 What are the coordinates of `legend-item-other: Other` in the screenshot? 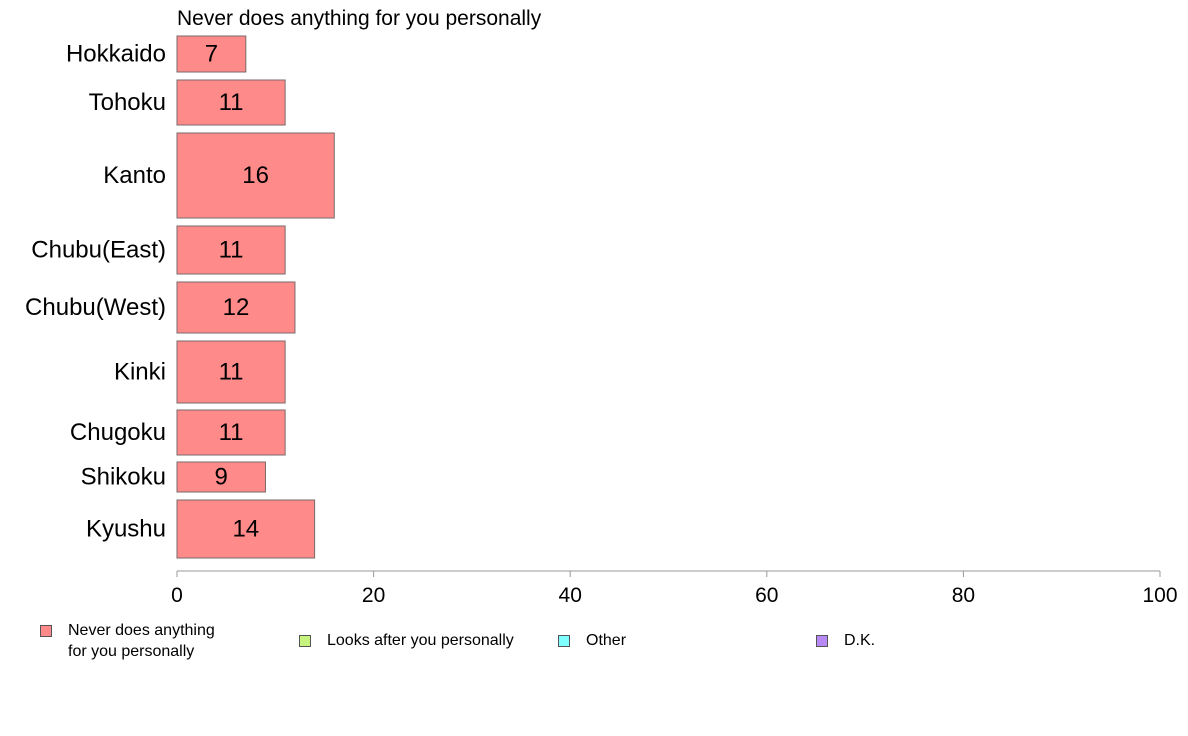 It's located at (592, 640).